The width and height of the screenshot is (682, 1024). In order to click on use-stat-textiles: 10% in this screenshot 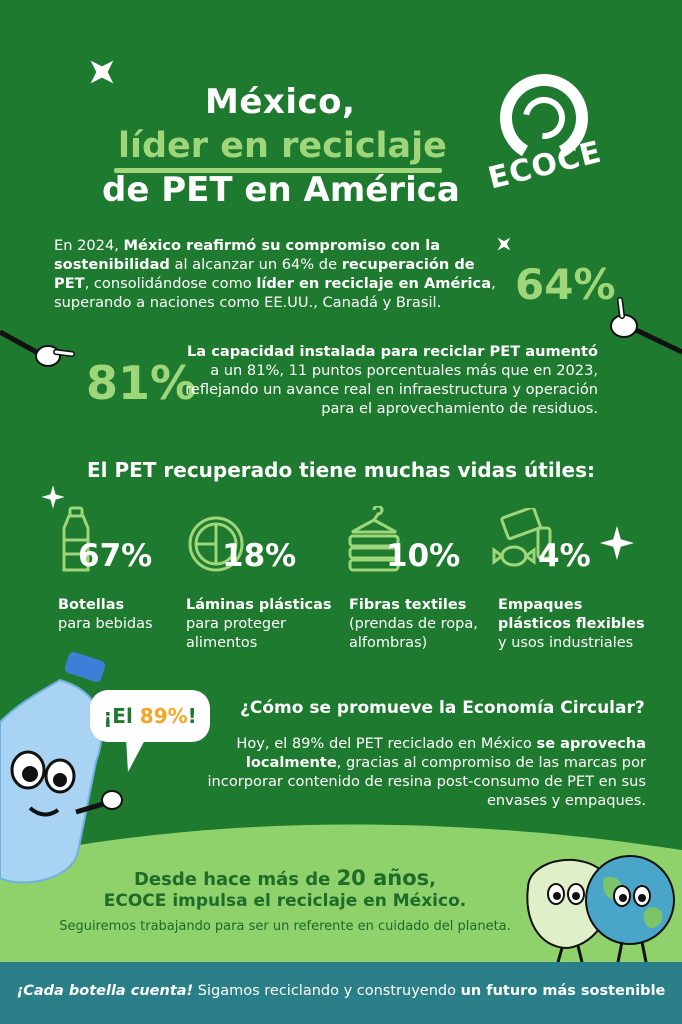, I will do `click(423, 556)`.